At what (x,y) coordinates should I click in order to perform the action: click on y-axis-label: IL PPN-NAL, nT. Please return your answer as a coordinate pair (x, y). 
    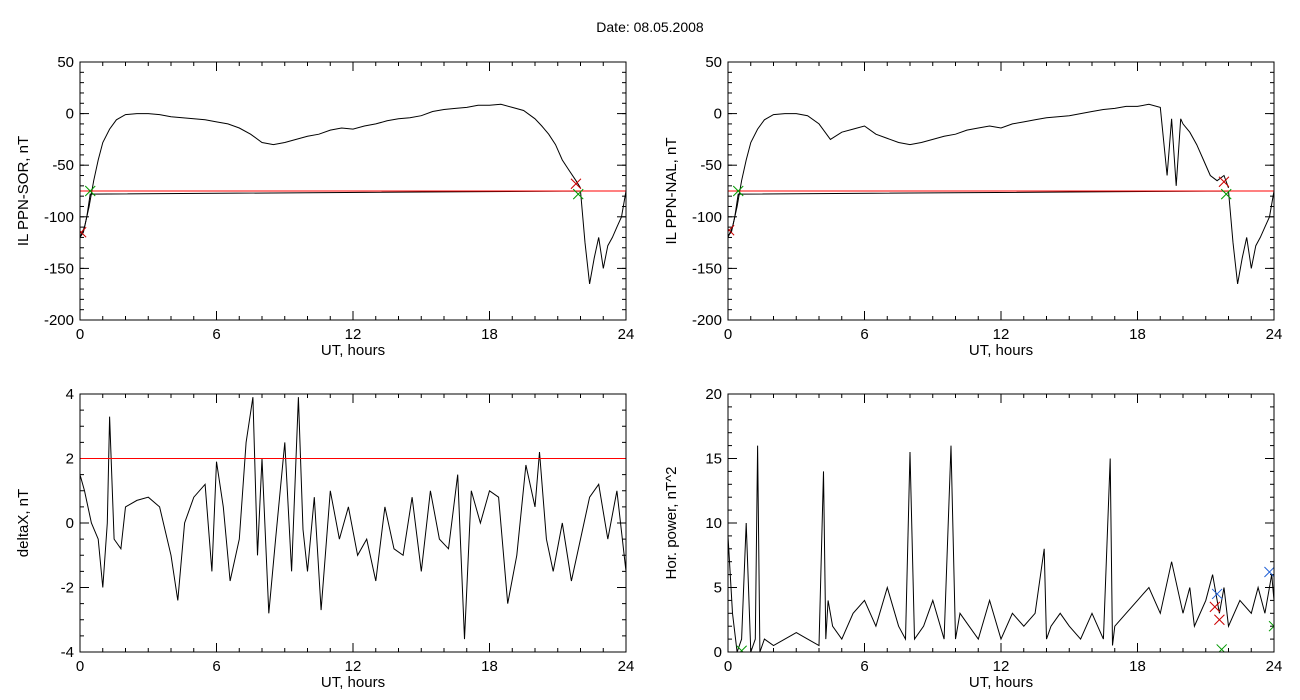
    Looking at the image, I should click on (671, 191).